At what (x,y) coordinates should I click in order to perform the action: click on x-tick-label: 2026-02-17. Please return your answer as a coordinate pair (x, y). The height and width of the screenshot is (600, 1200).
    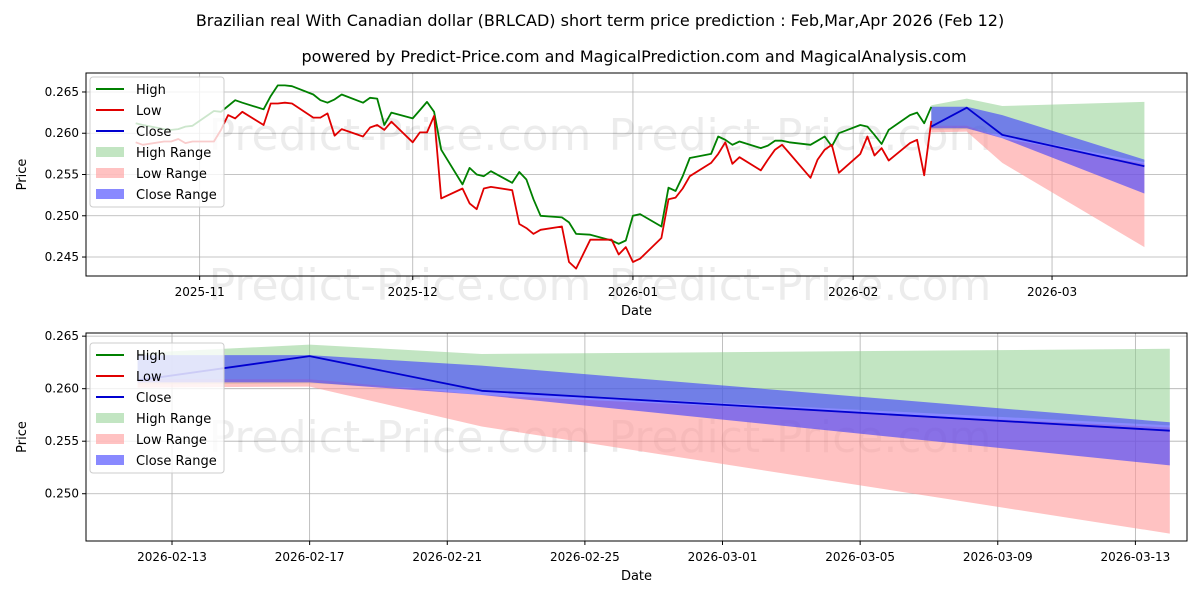
    Looking at the image, I should click on (310, 557).